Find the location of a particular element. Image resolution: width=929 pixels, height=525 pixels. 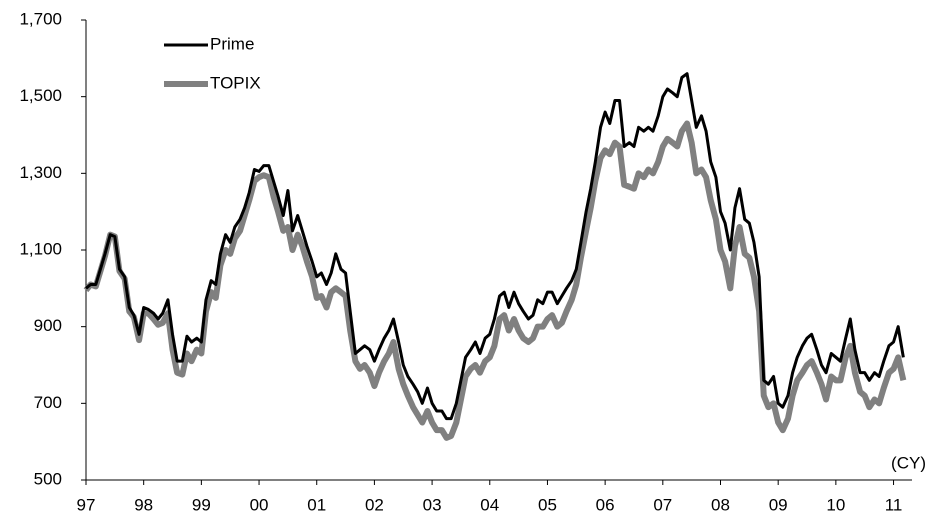

x-tick-label: 11 is located at coordinates (894, 504).